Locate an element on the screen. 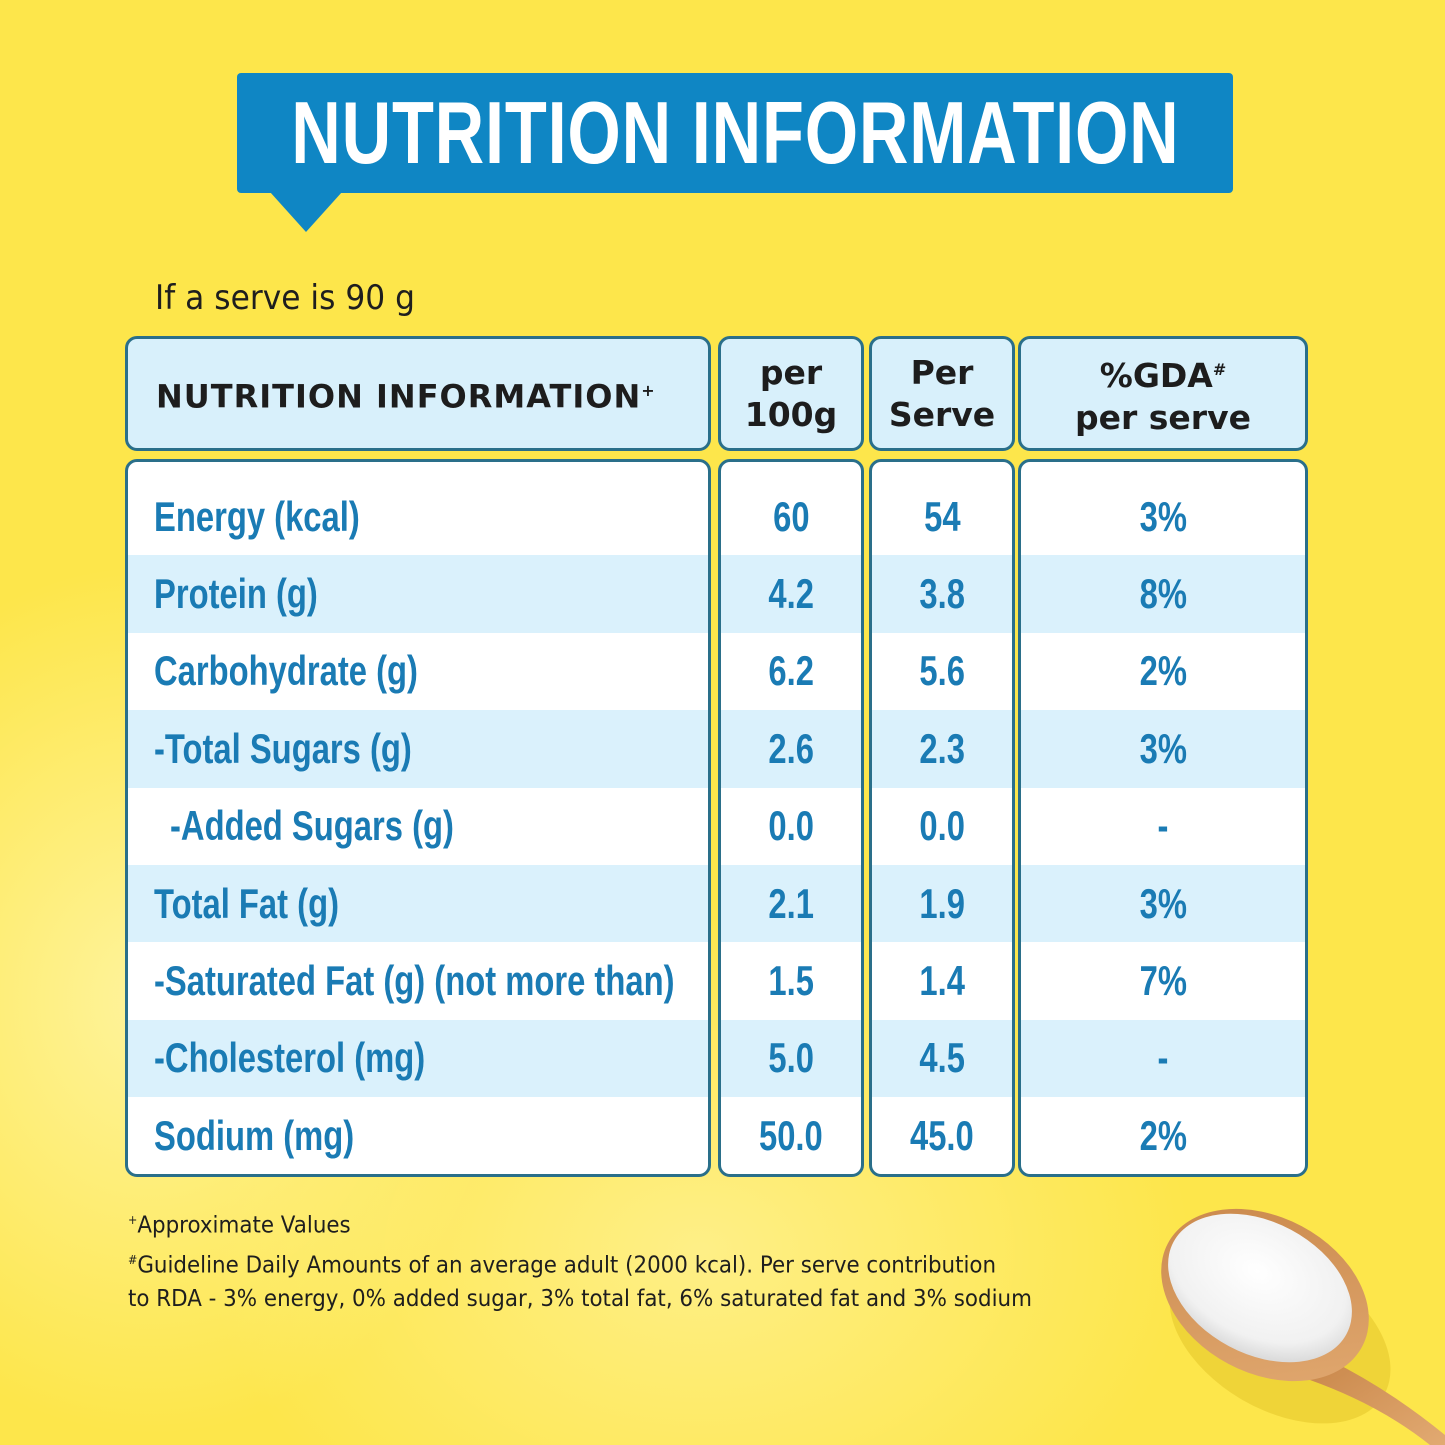  table-row: 3.8 is located at coordinates (942, 594).